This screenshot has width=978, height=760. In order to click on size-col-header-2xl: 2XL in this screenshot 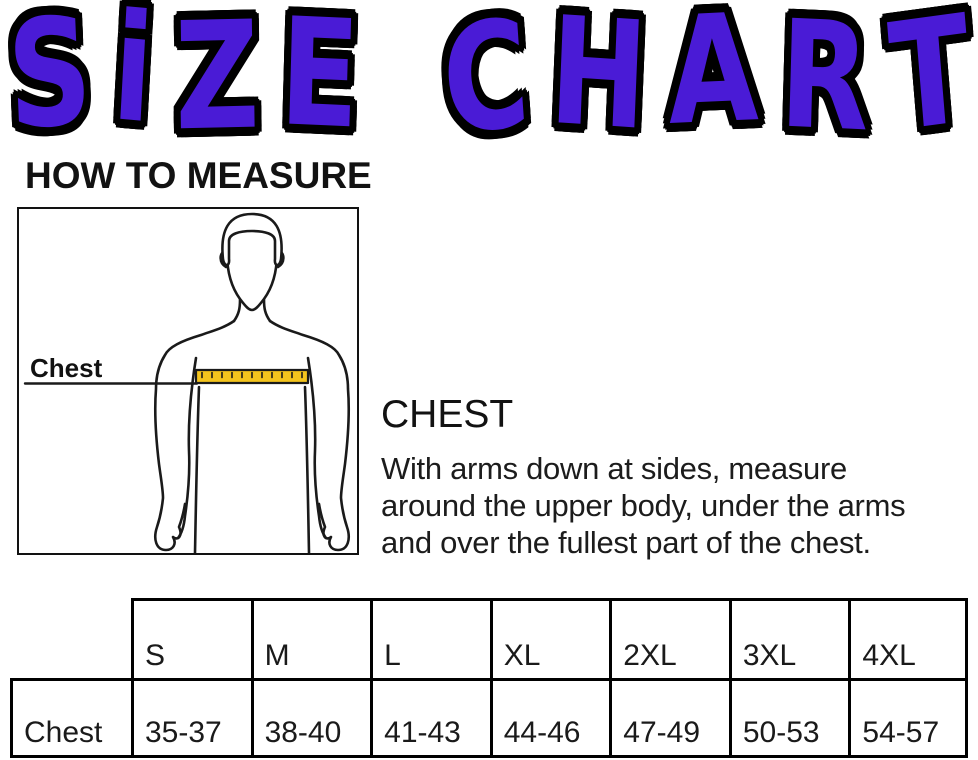, I will do `click(669, 638)`.